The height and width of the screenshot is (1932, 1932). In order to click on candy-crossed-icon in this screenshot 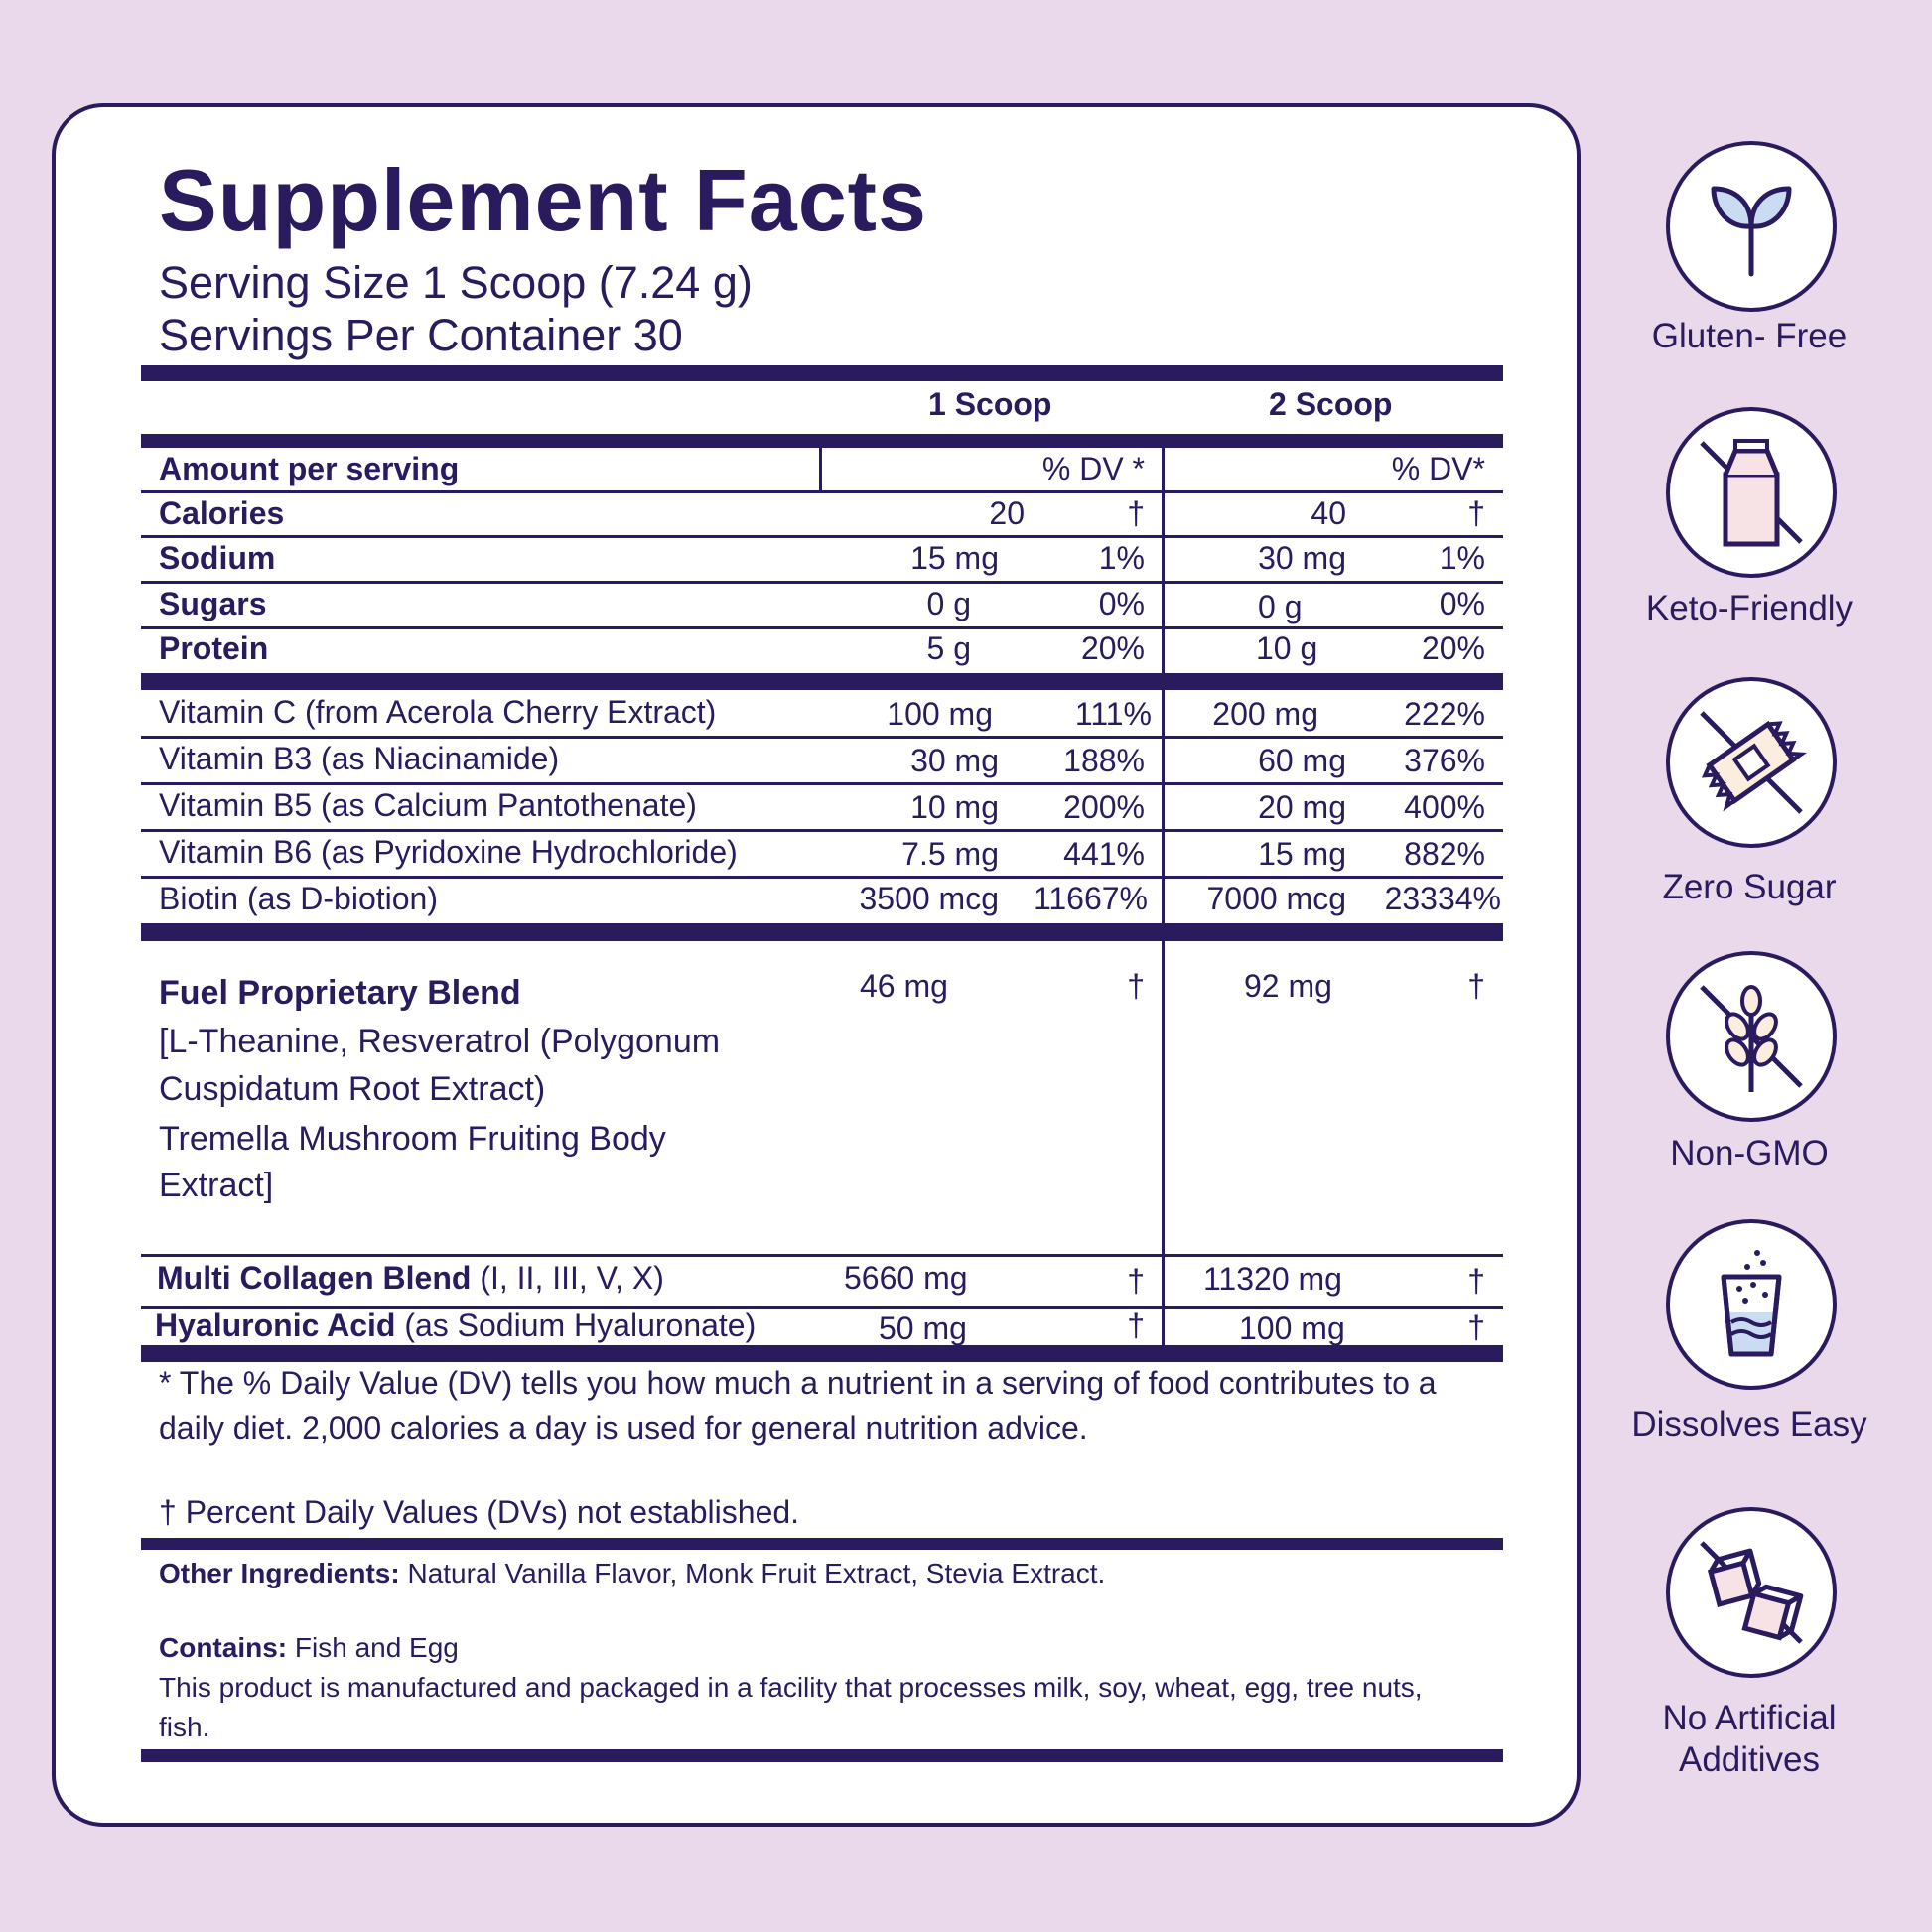, I will do `click(1751, 763)`.